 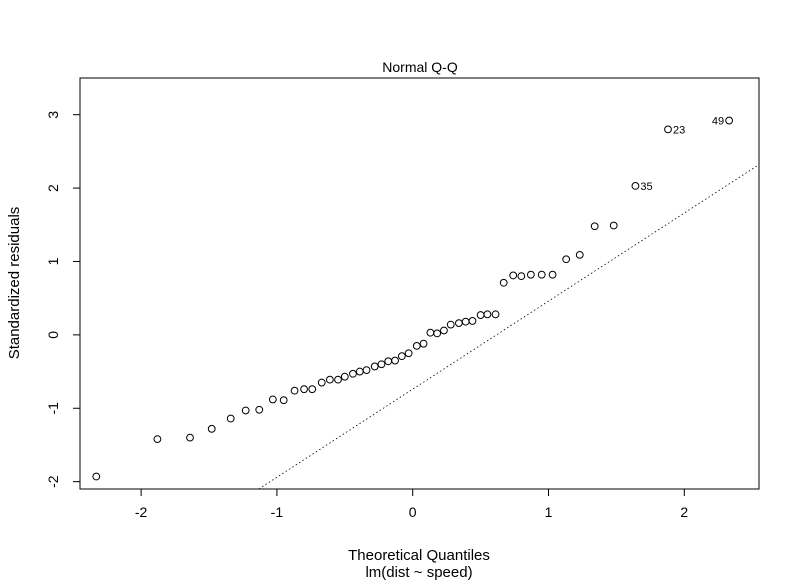 I want to click on y-axis-title: Standardized residuals, so click(x=14, y=283).